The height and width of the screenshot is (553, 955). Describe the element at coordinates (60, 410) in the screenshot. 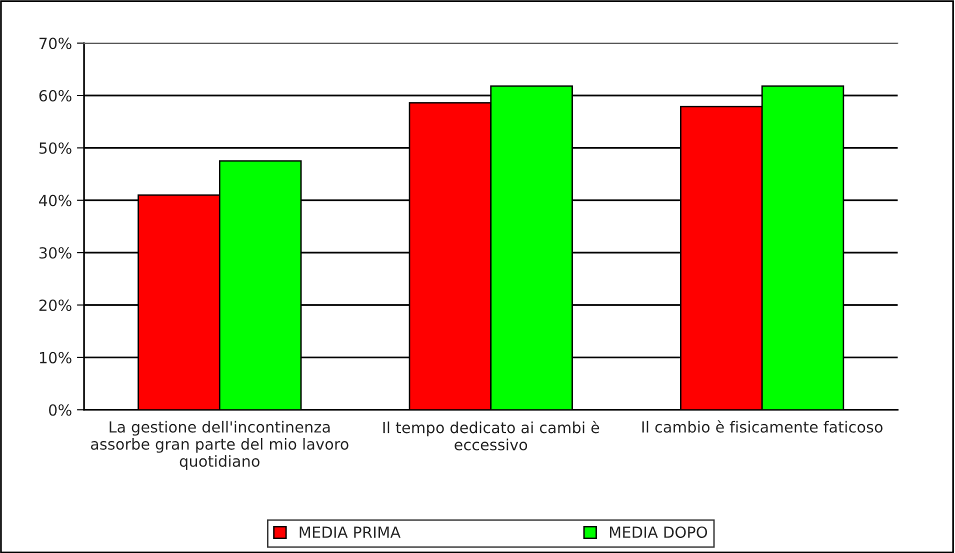

I see `y-tick-label: 0%` at that location.